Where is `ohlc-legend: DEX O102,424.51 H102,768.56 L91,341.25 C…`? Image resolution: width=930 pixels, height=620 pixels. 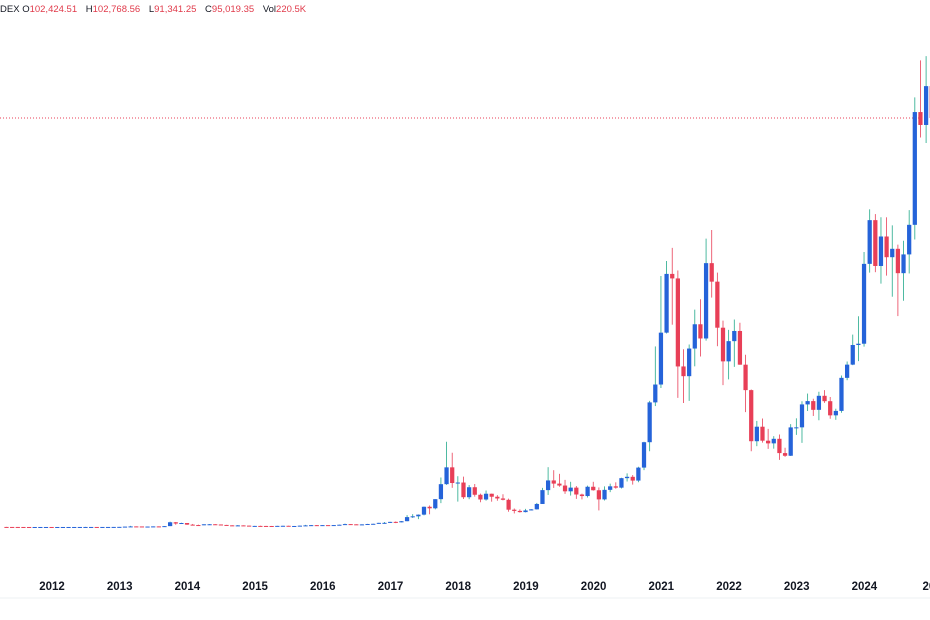 ohlc-legend: DEX O102,424.51 H102,768.56 L91,341.25 C… is located at coordinates (156, 10).